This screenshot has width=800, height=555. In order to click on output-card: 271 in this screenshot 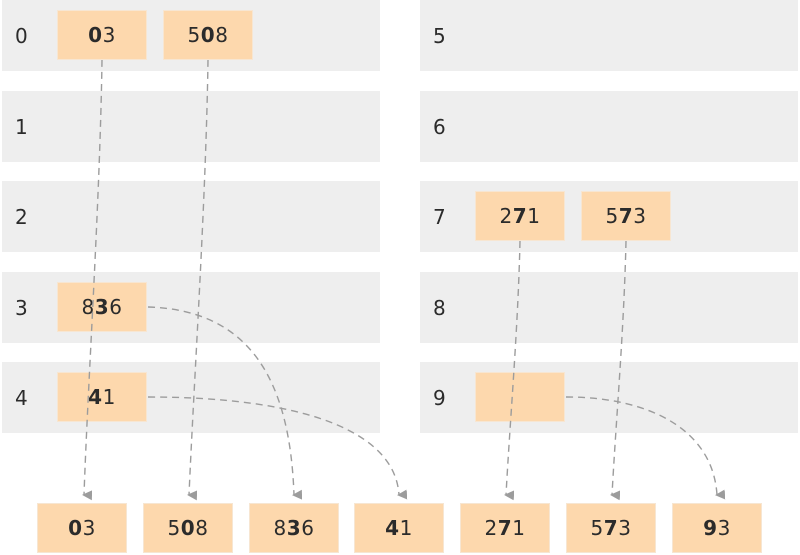, I will do `click(505, 528)`.